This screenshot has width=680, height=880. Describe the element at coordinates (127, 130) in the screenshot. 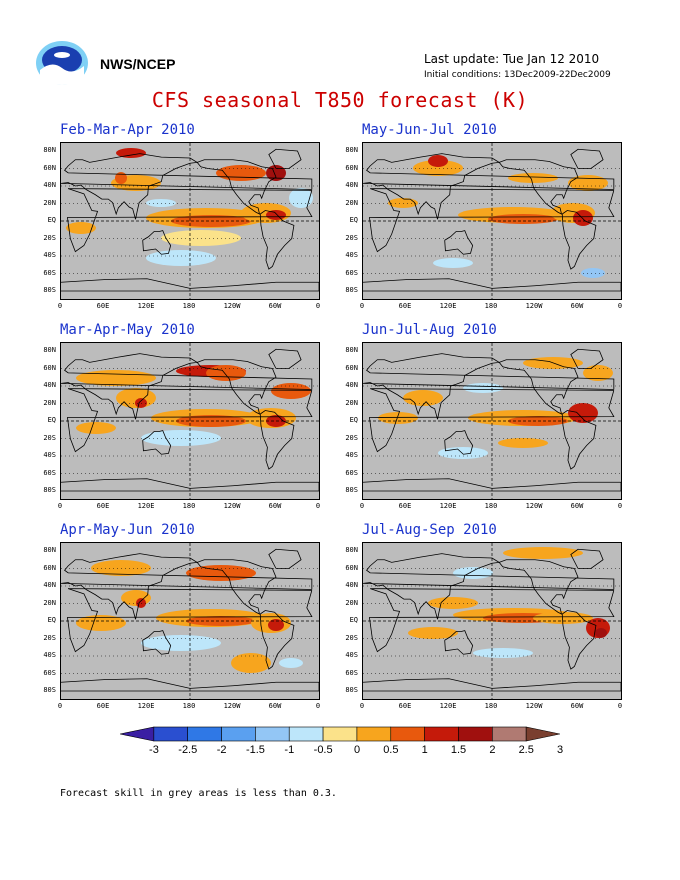

I see `panel-title-fma: Feb-Mar-Apr 2010` at that location.